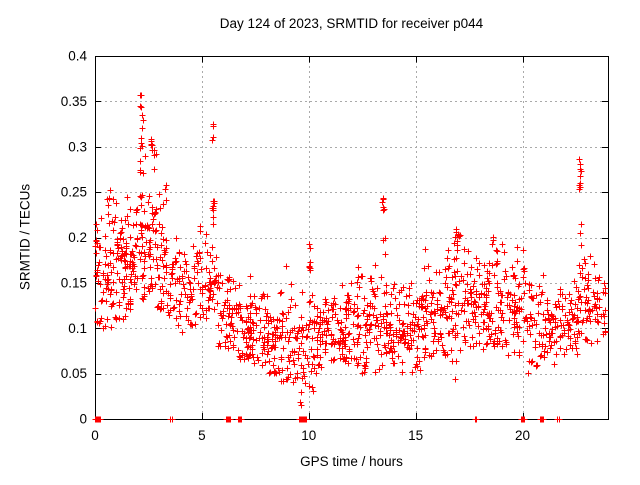 The width and height of the screenshot is (640, 485). I want to click on x-tick-label: 15, so click(415, 435).